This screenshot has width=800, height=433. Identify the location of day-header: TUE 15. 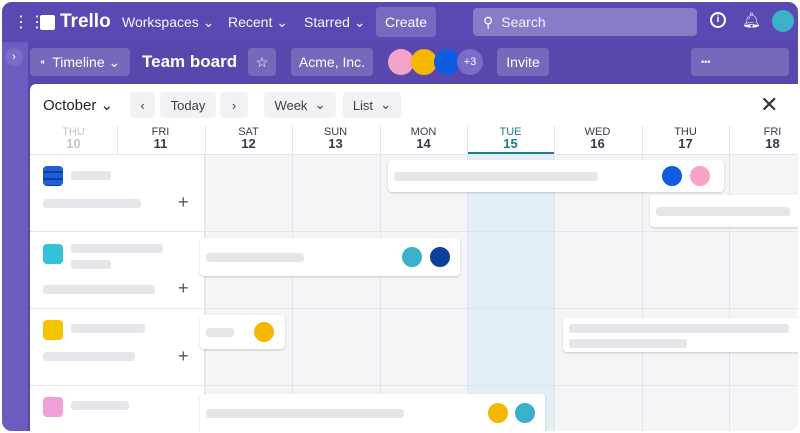
(510, 138).